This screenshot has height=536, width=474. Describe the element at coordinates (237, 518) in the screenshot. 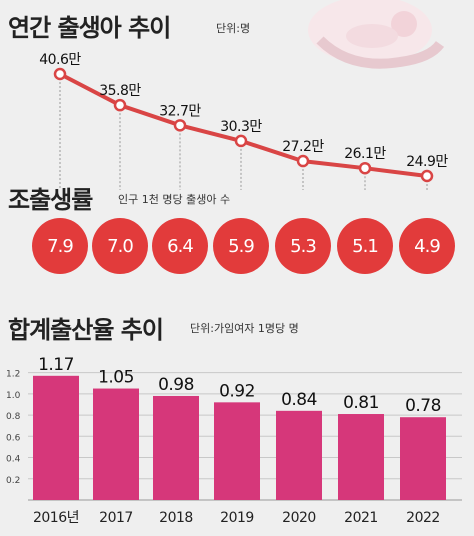

I see `x-tick-label: 2019` at that location.